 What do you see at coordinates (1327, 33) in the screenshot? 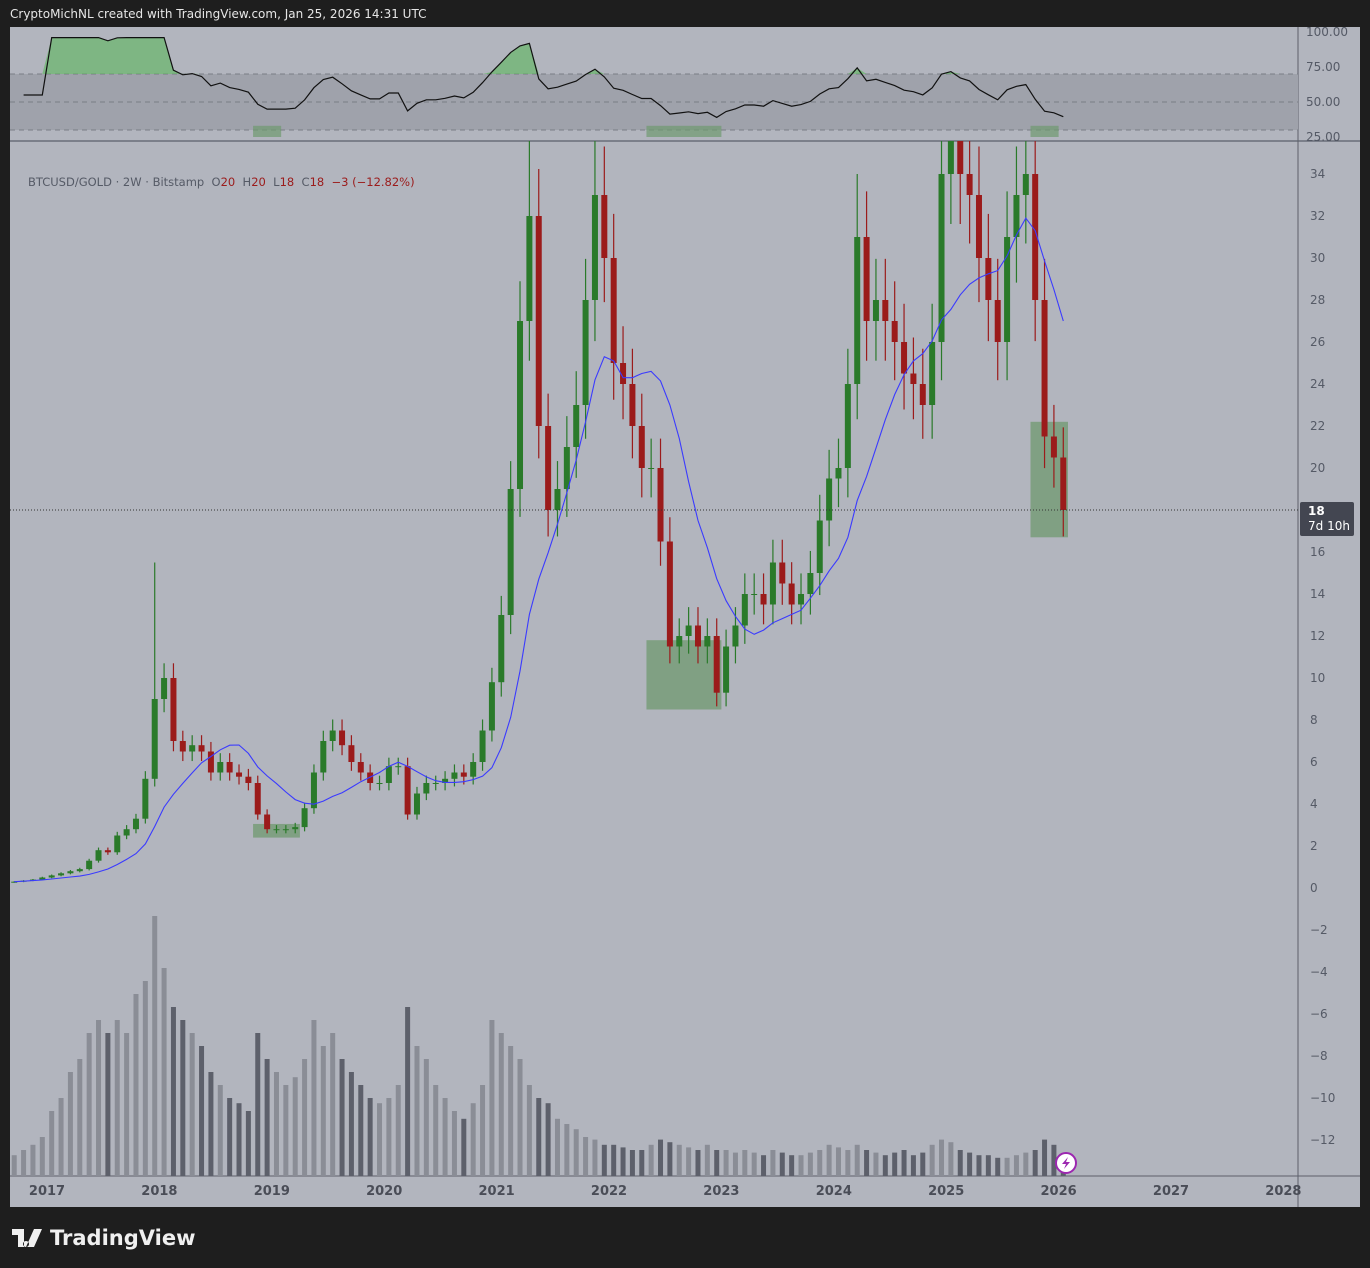
I see `rsi-tick-label: 100.00` at bounding box center [1327, 33].